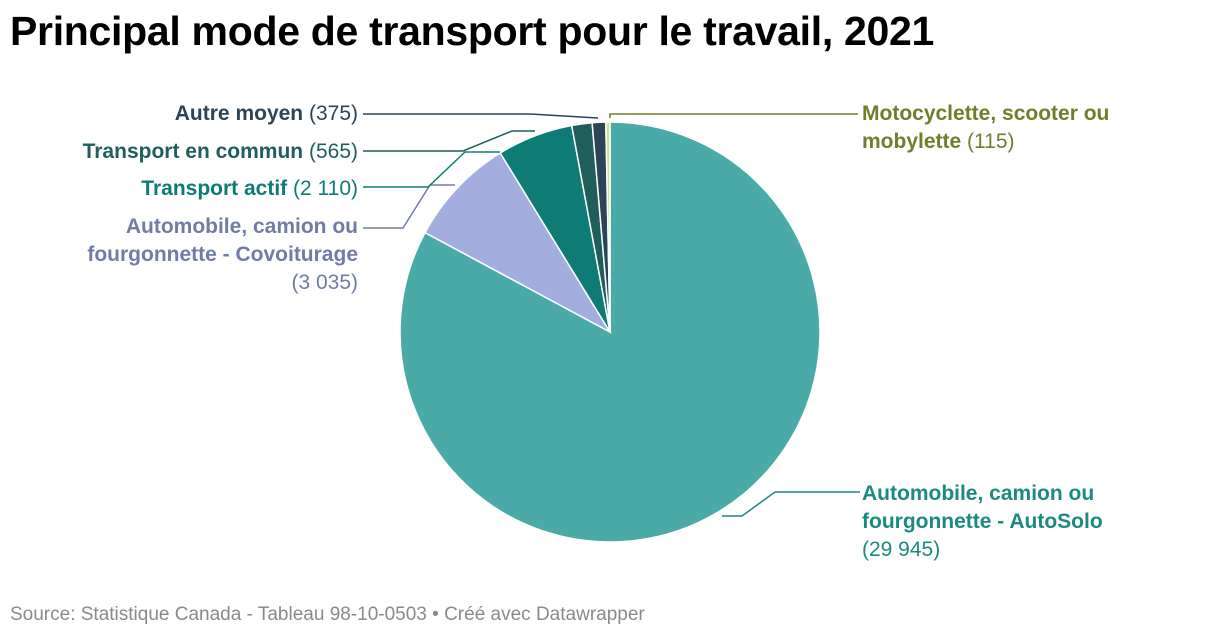 Image resolution: width=1220 pixels, height=640 pixels. I want to click on label-covoit-line1: Automobile, camion ou, so click(241, 226).